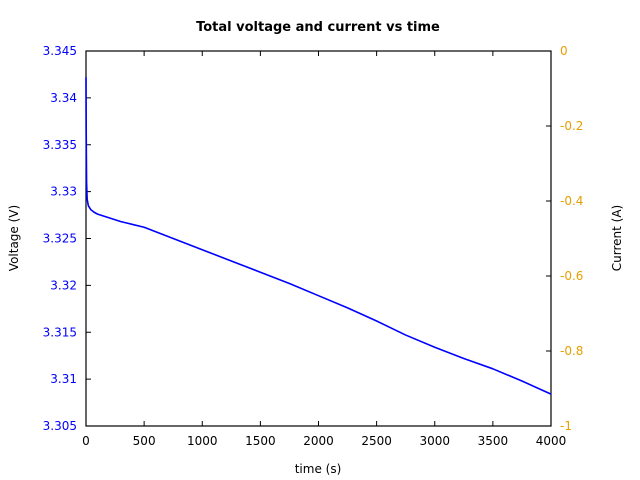 The image size is (640, 480). What do you see at coordinates (60, 332) in the screenshot?
I see `y-tick-label: 3.315` at bounding box center [60, 332].